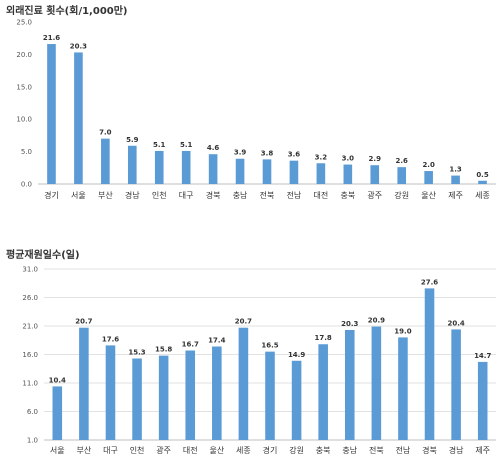 The height and width of the screenshot is (458, 500). What do you see at coordinates (24, 87) in the screenshot?
I see `y-tick-label: 15.0` at bounding box center [24, 87].